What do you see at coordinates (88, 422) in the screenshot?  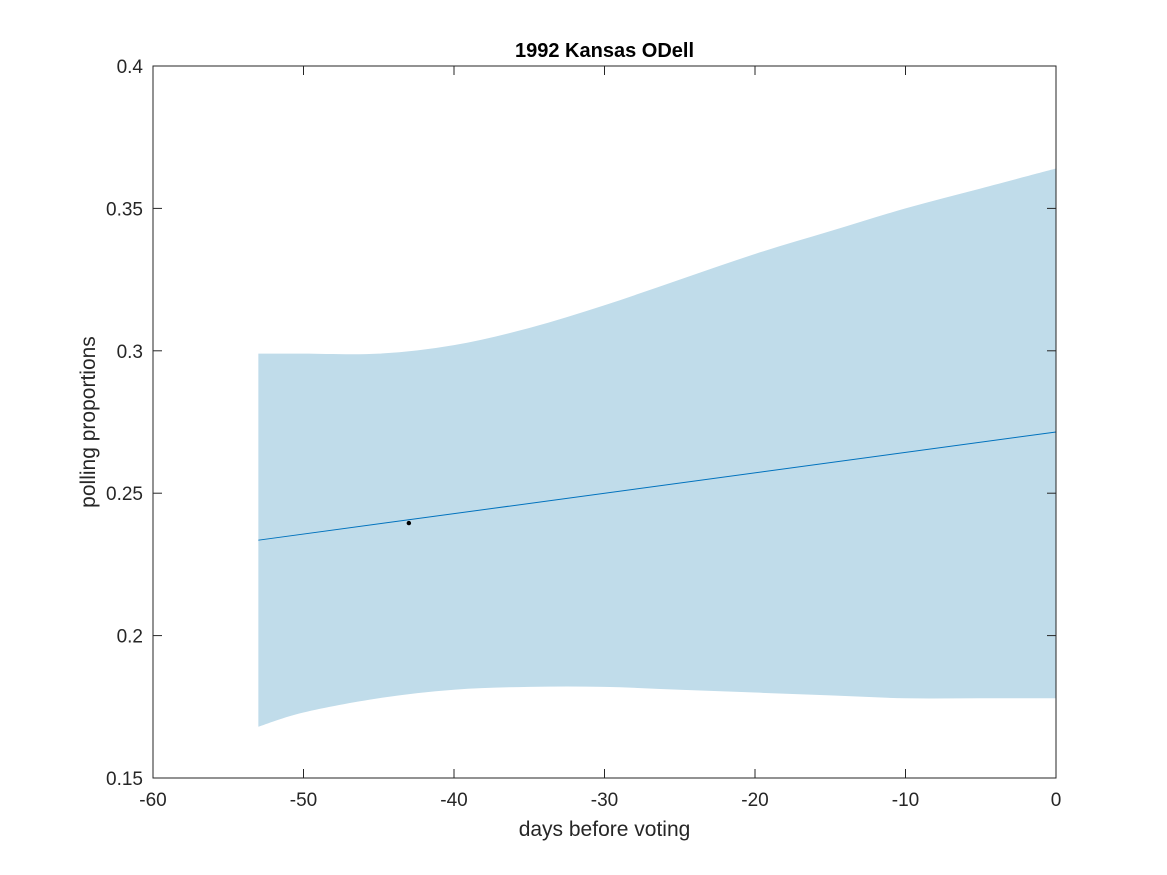 I see `y-axis-label: polling proportions` at bounding box center [88, 422].